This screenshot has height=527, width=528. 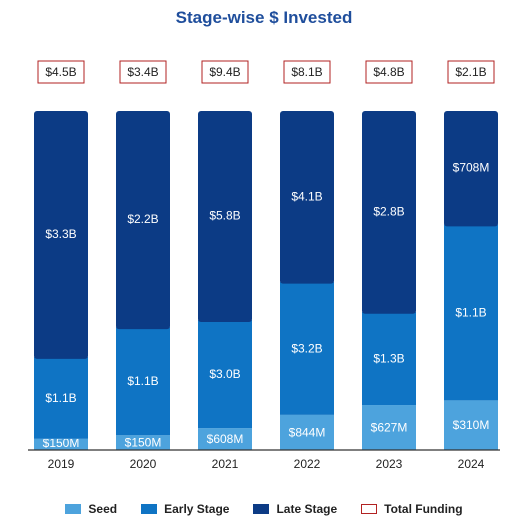 I want to click on bar-early-stage-2023, so click(x=389, y=358).